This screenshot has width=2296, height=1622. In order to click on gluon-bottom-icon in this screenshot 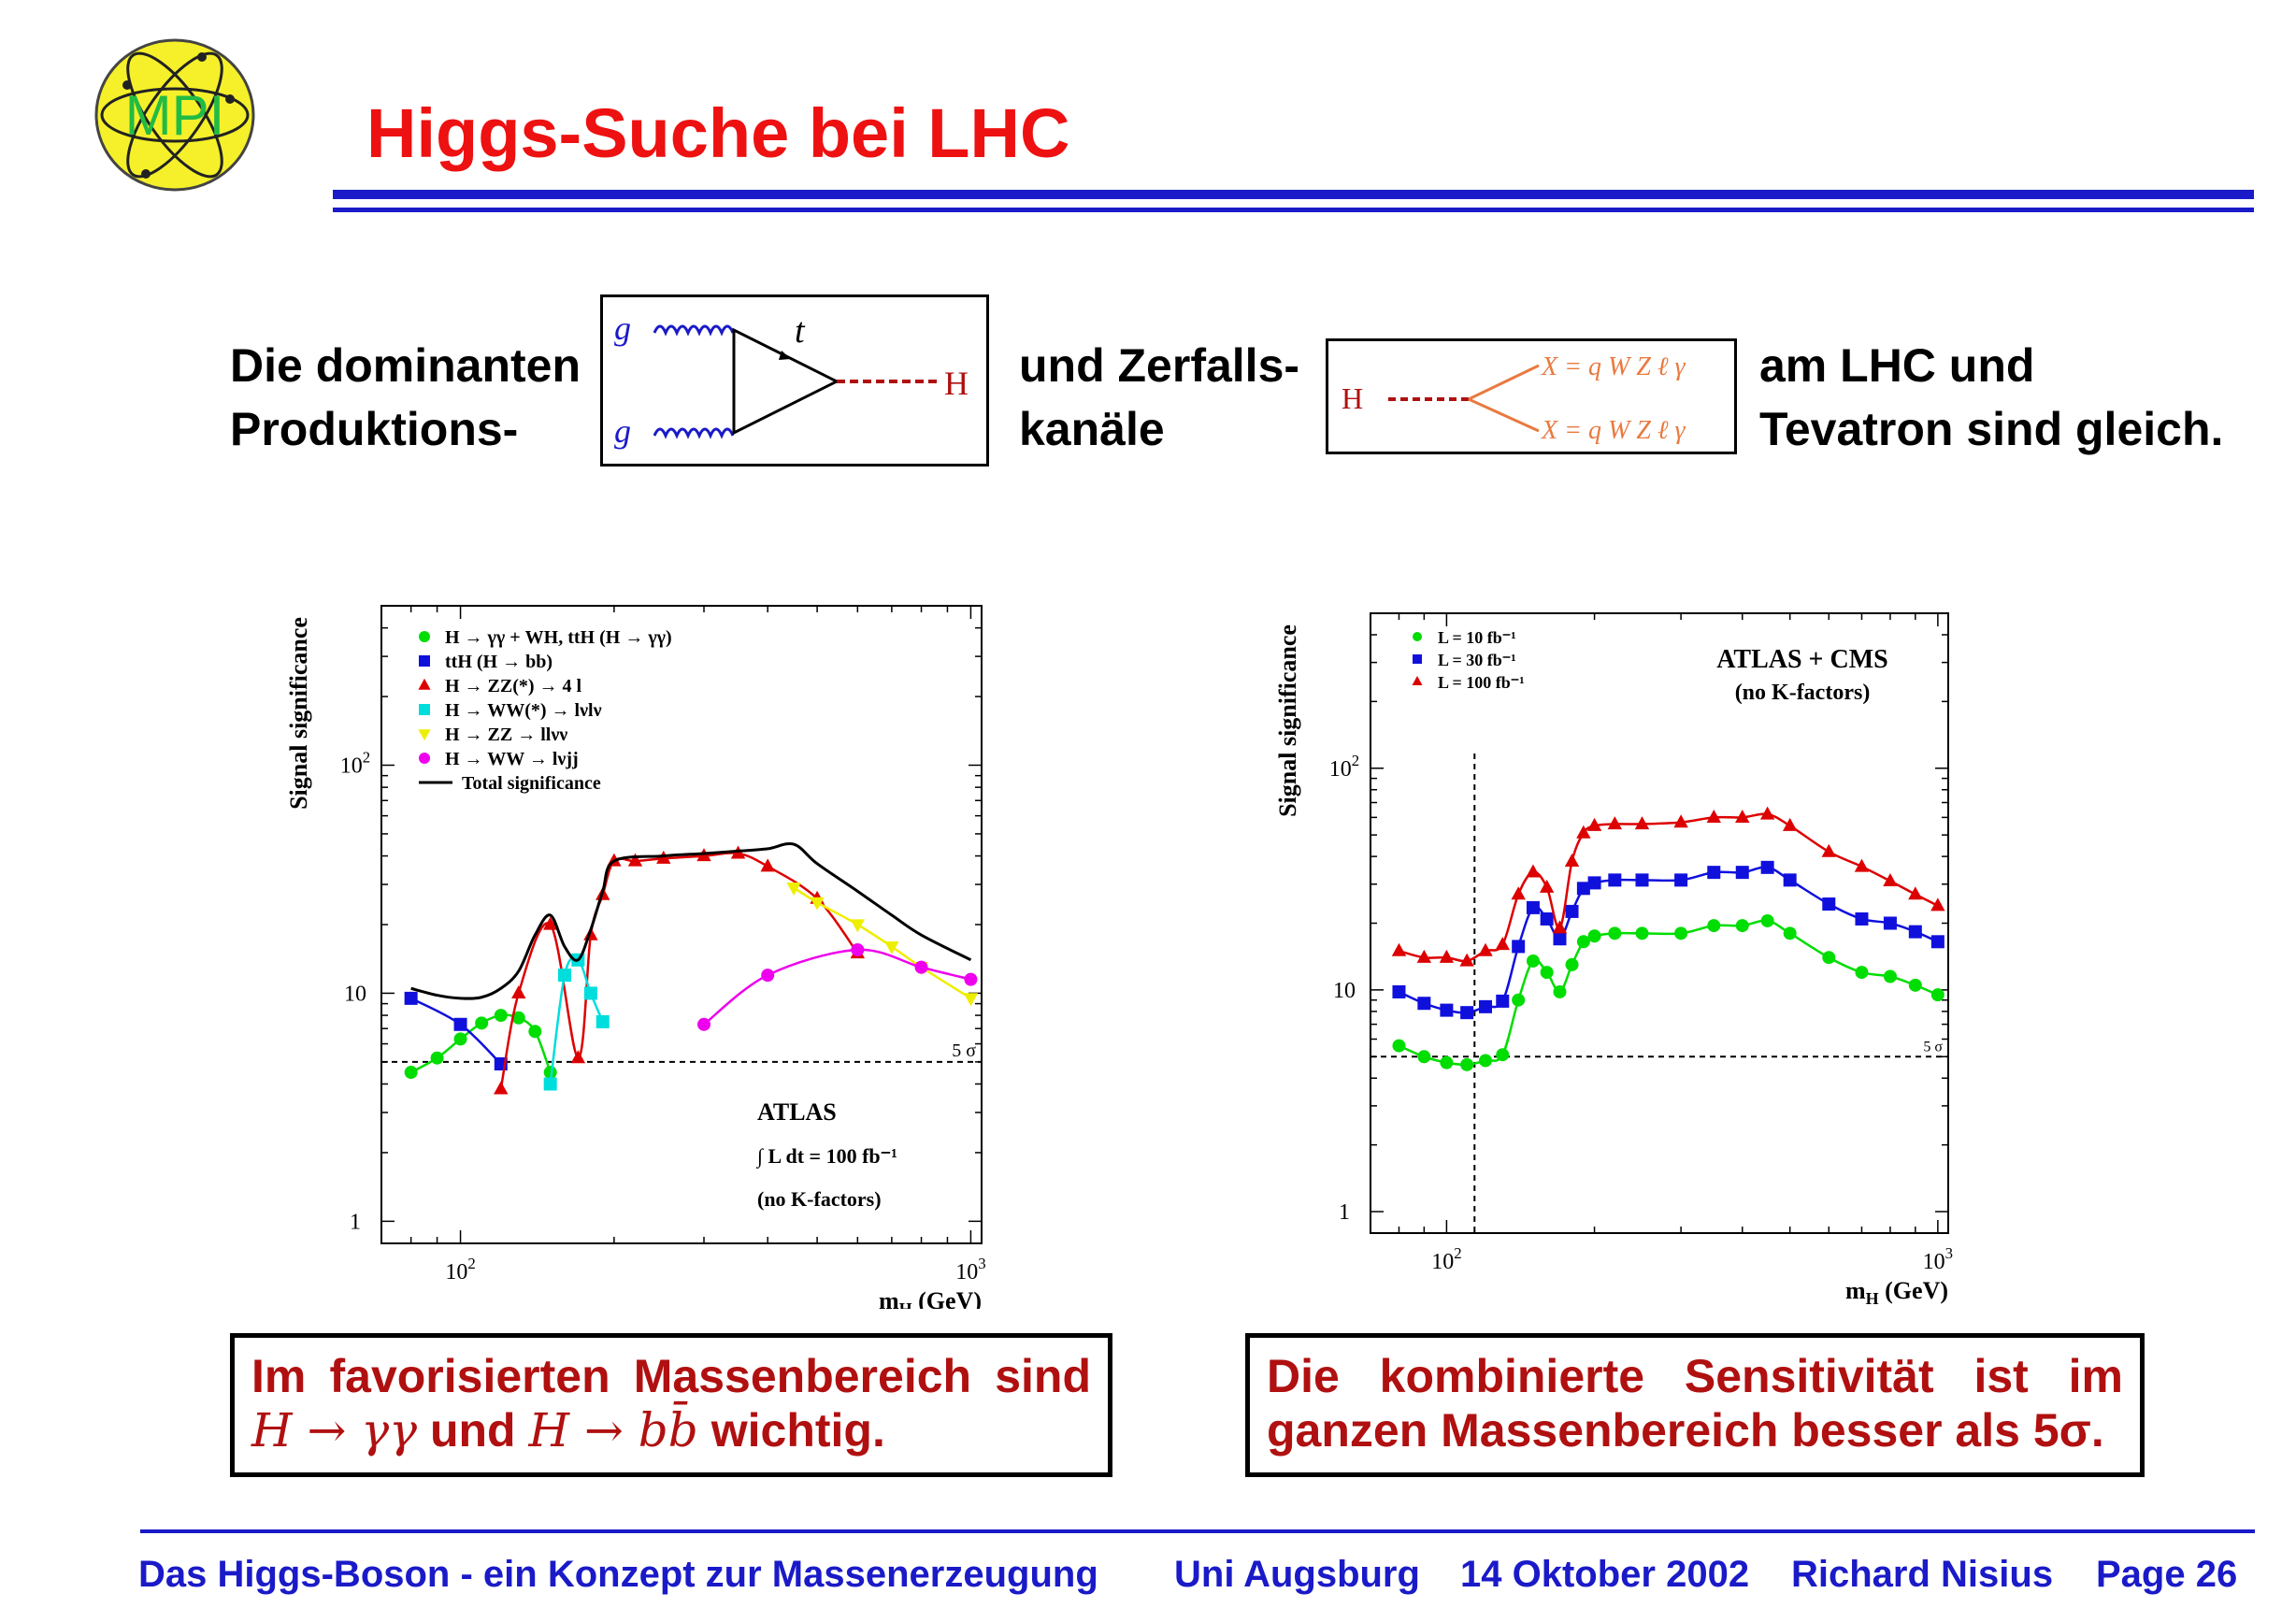, I will do `click(694, 433)`.